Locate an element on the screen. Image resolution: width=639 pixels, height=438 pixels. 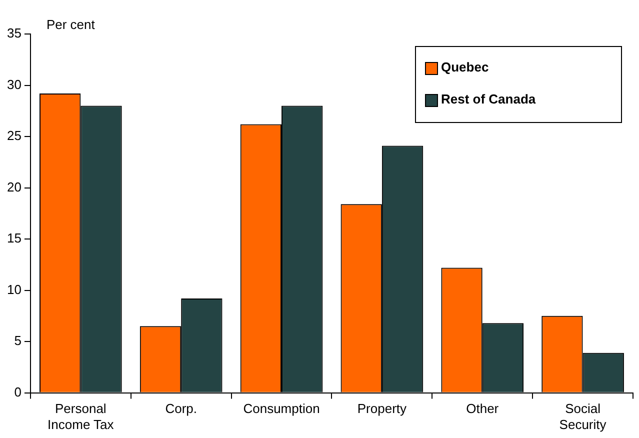
x-tick-label: Personal Income Tax is located at coordinates (81, 416).